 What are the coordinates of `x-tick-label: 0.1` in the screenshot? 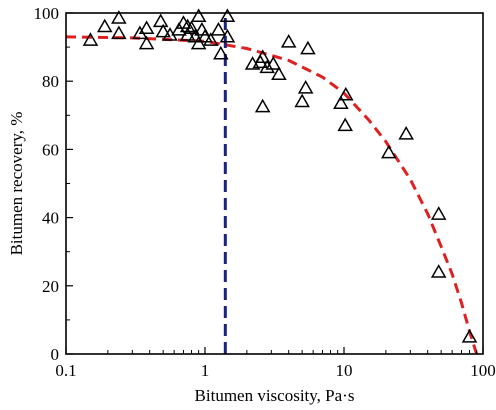 It's located at (65, 370).